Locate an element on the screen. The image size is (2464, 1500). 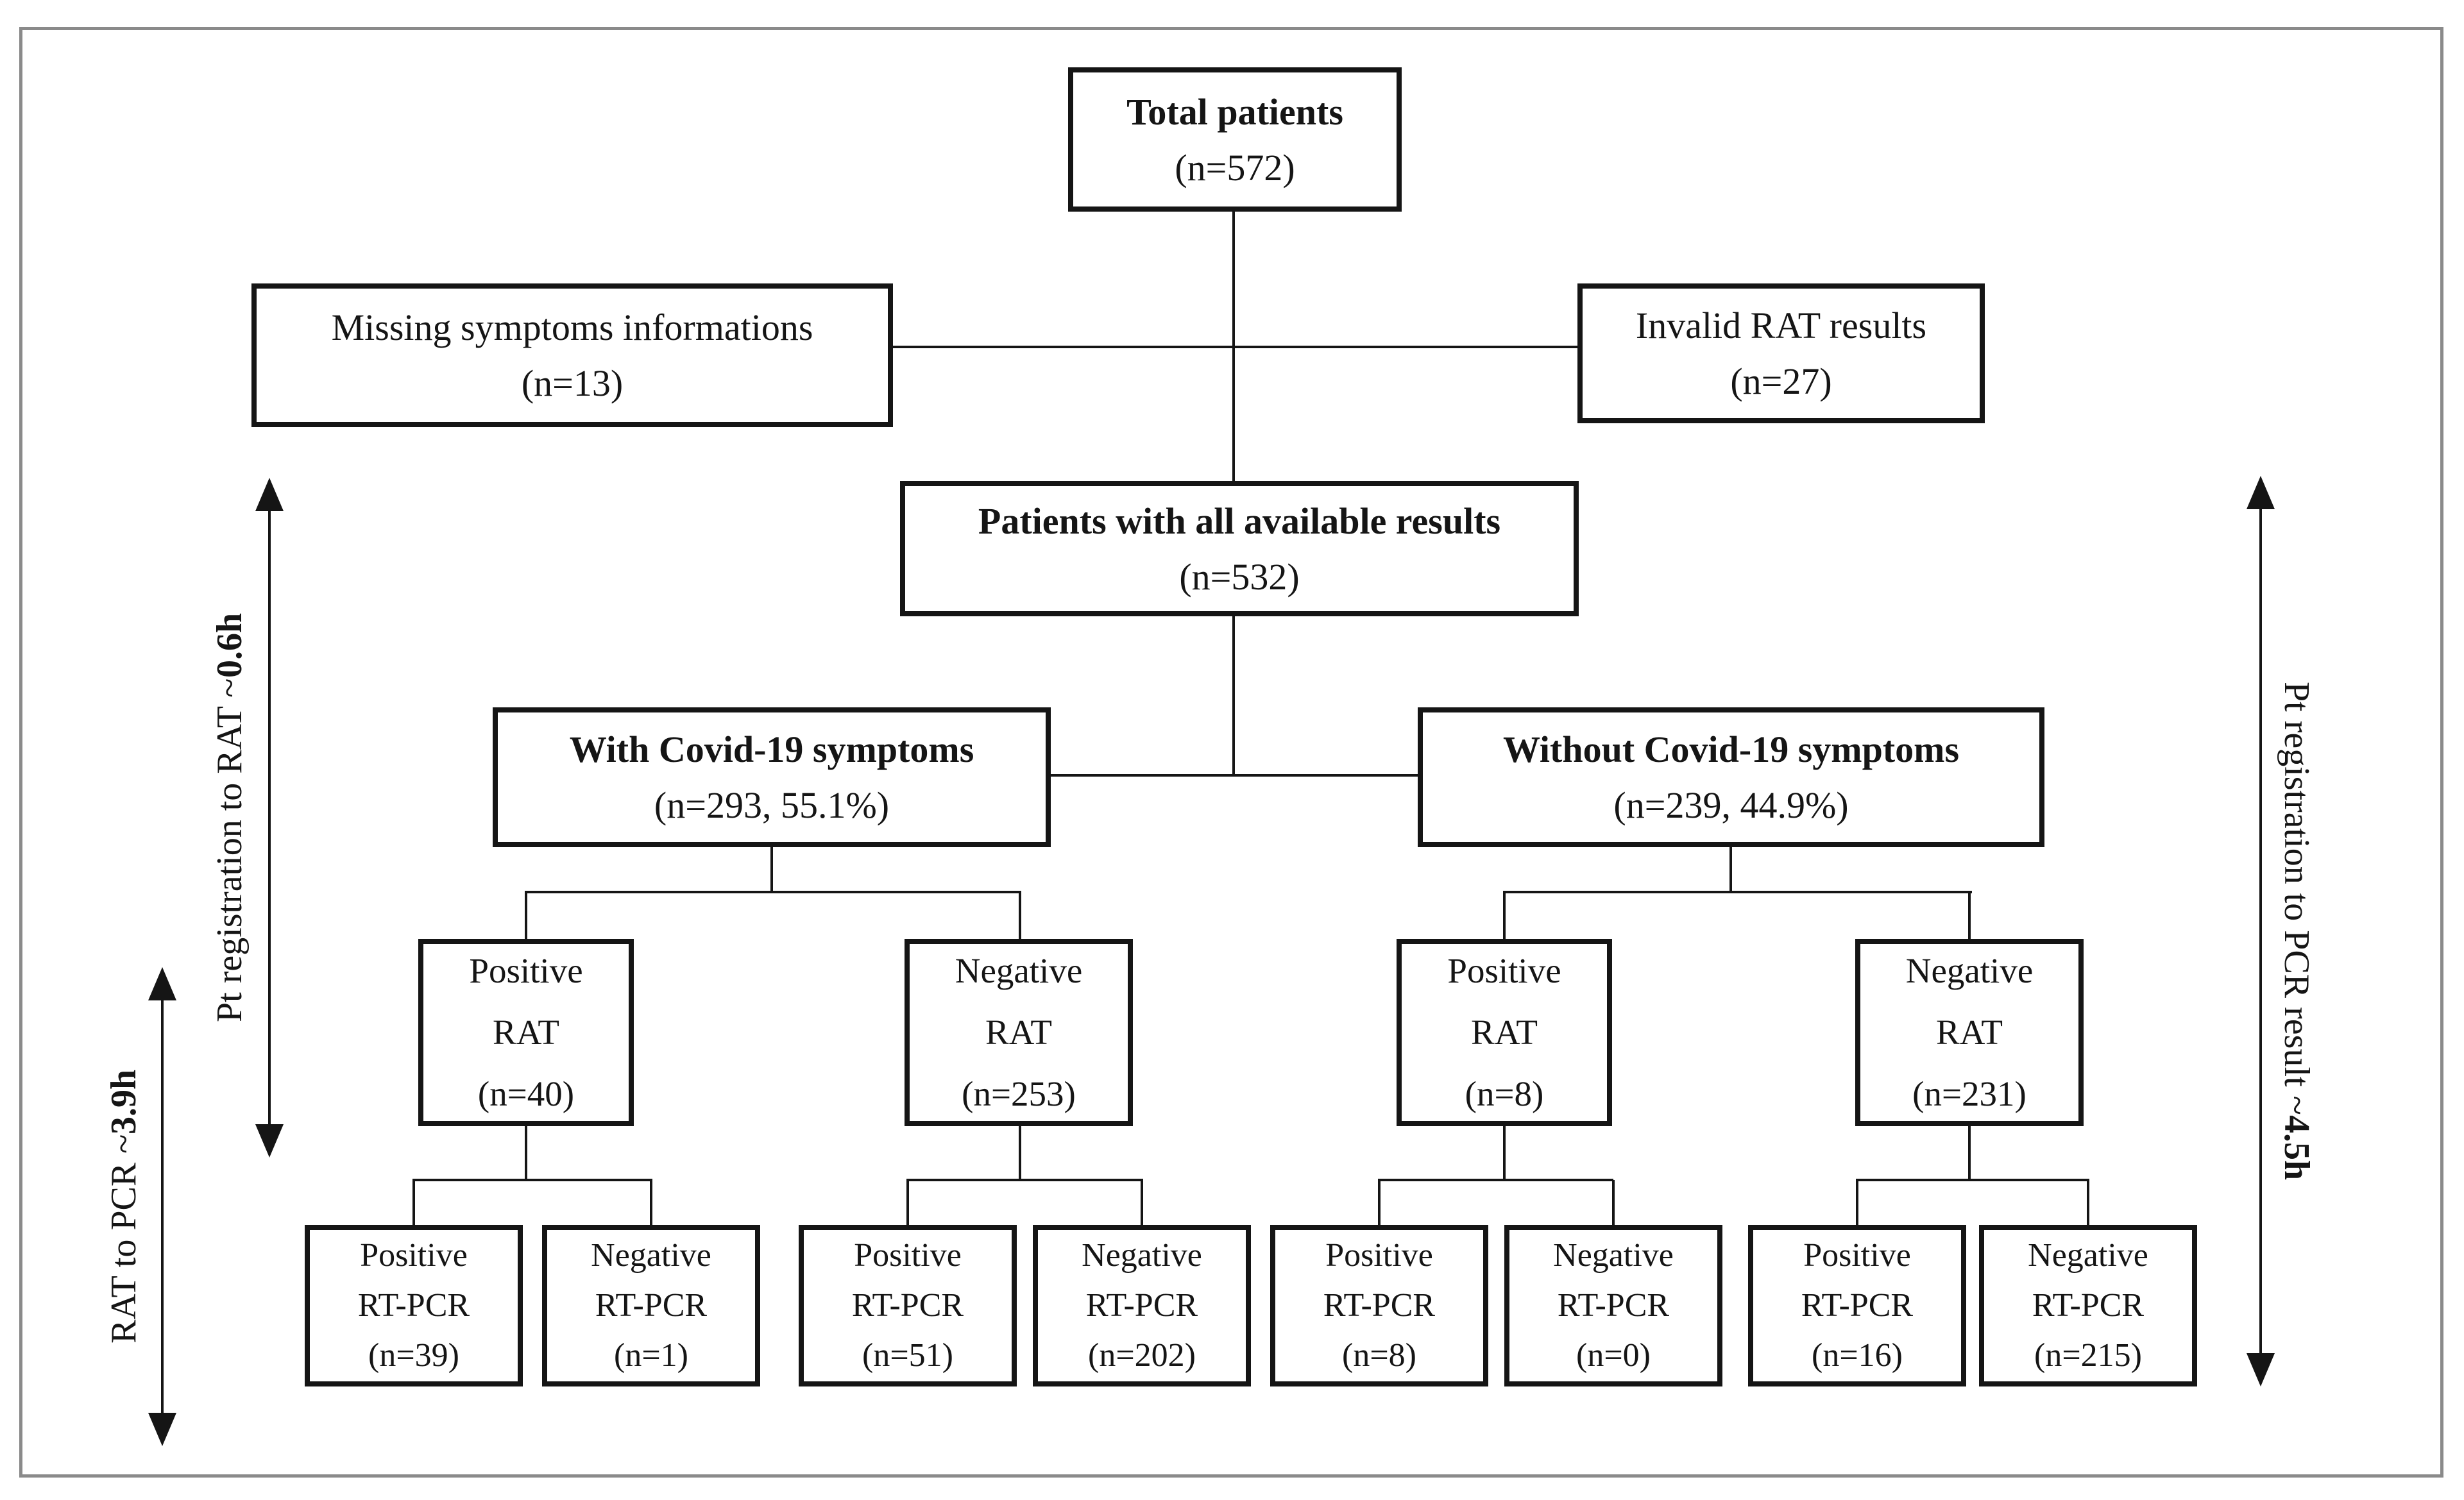
connector-rat2-children-horizontal is located at coordinates (1025, 1180).